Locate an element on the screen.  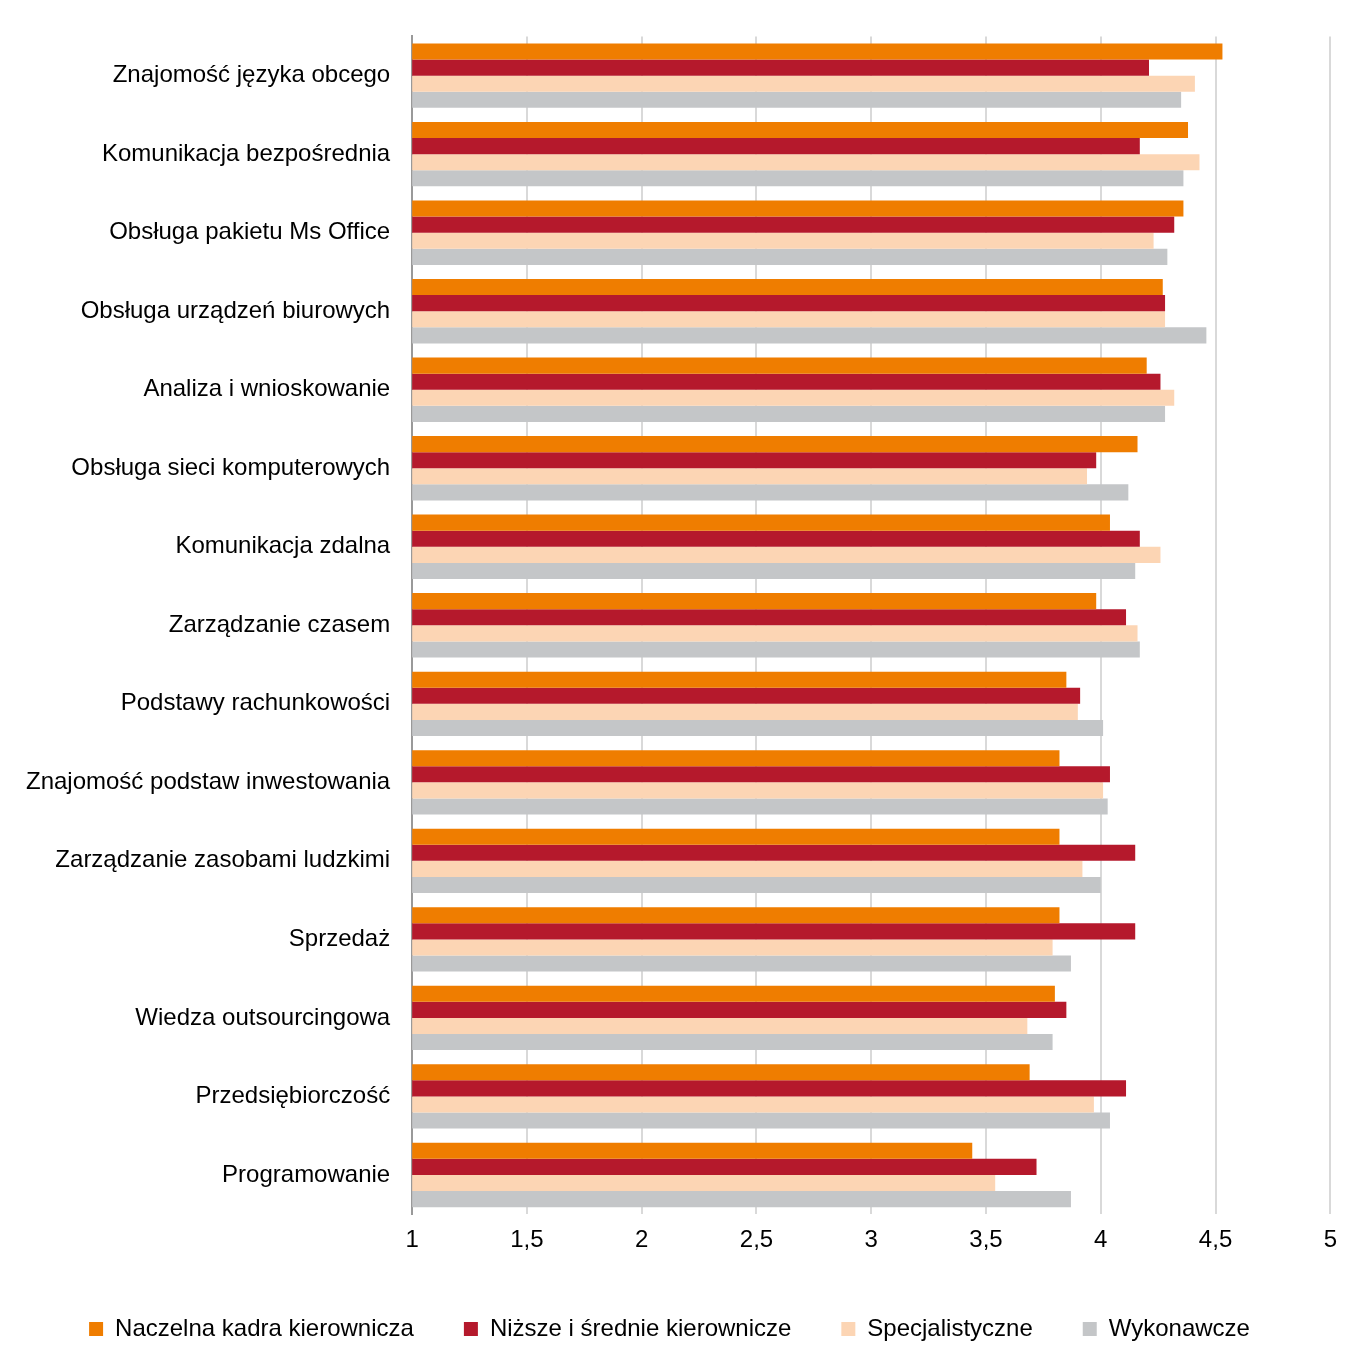
y-tick-label: Komunikacja bezpośrednia is located at coordinates (246, 152).